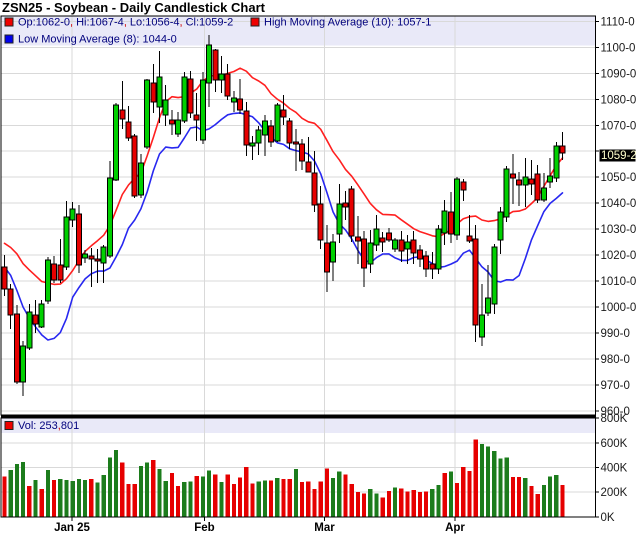 The image size is (640, 536). Describe the element at coordinates (614, 469) in the screenshot. I see `svg-text: 400K` at that location.